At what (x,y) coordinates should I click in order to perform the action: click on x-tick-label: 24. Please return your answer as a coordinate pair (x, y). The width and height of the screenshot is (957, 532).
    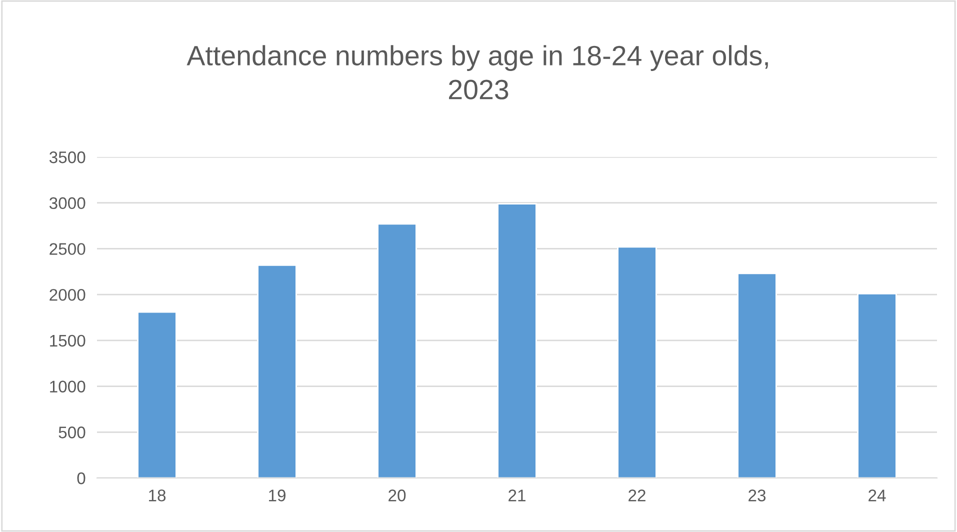
    Looking at the image, I should click on (877, 496).